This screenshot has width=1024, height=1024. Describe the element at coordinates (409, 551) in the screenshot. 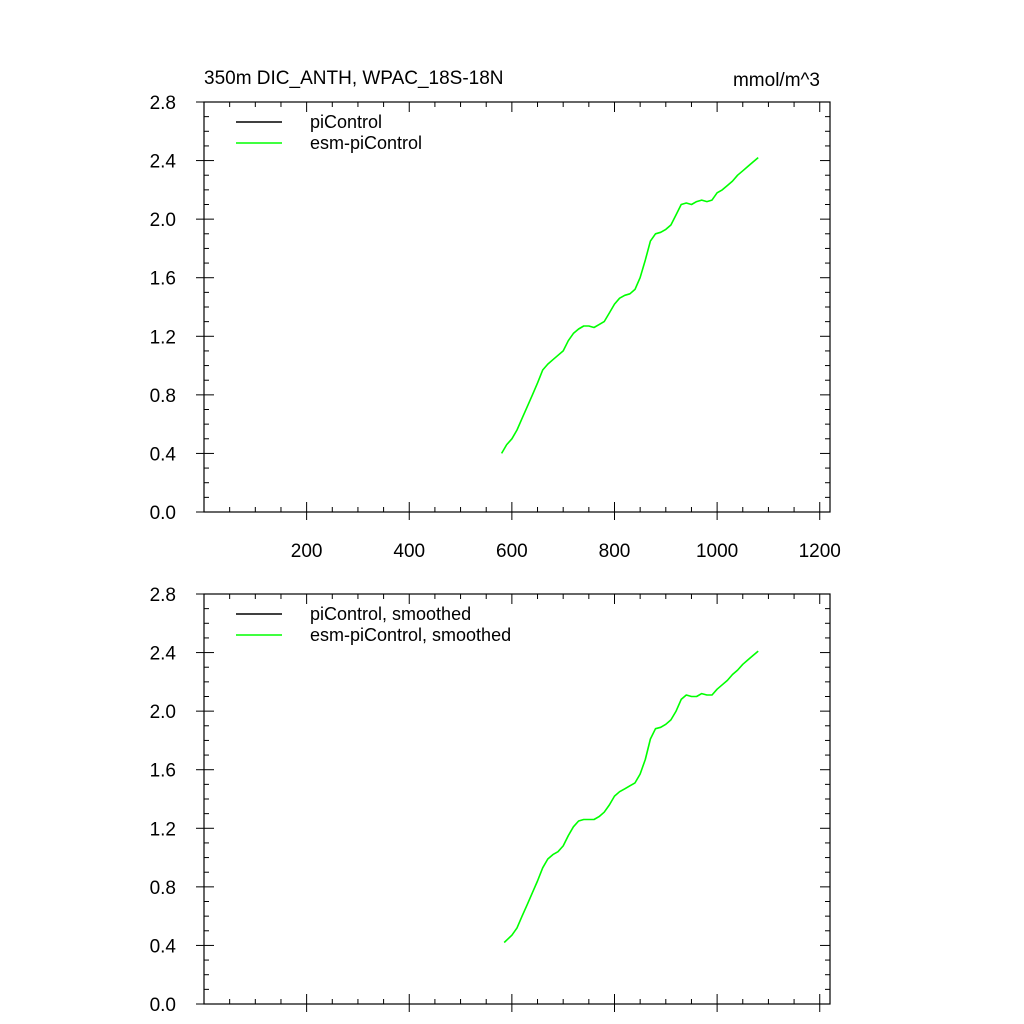

I see `x-tick-label: 400` at that location.